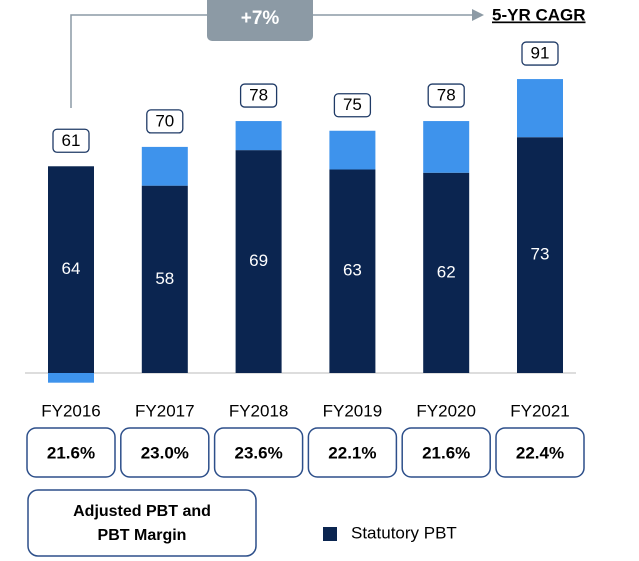 The height and width of the screenshot is (561, 639). I want to click on bar-value-label: 58, so click(164, 278).